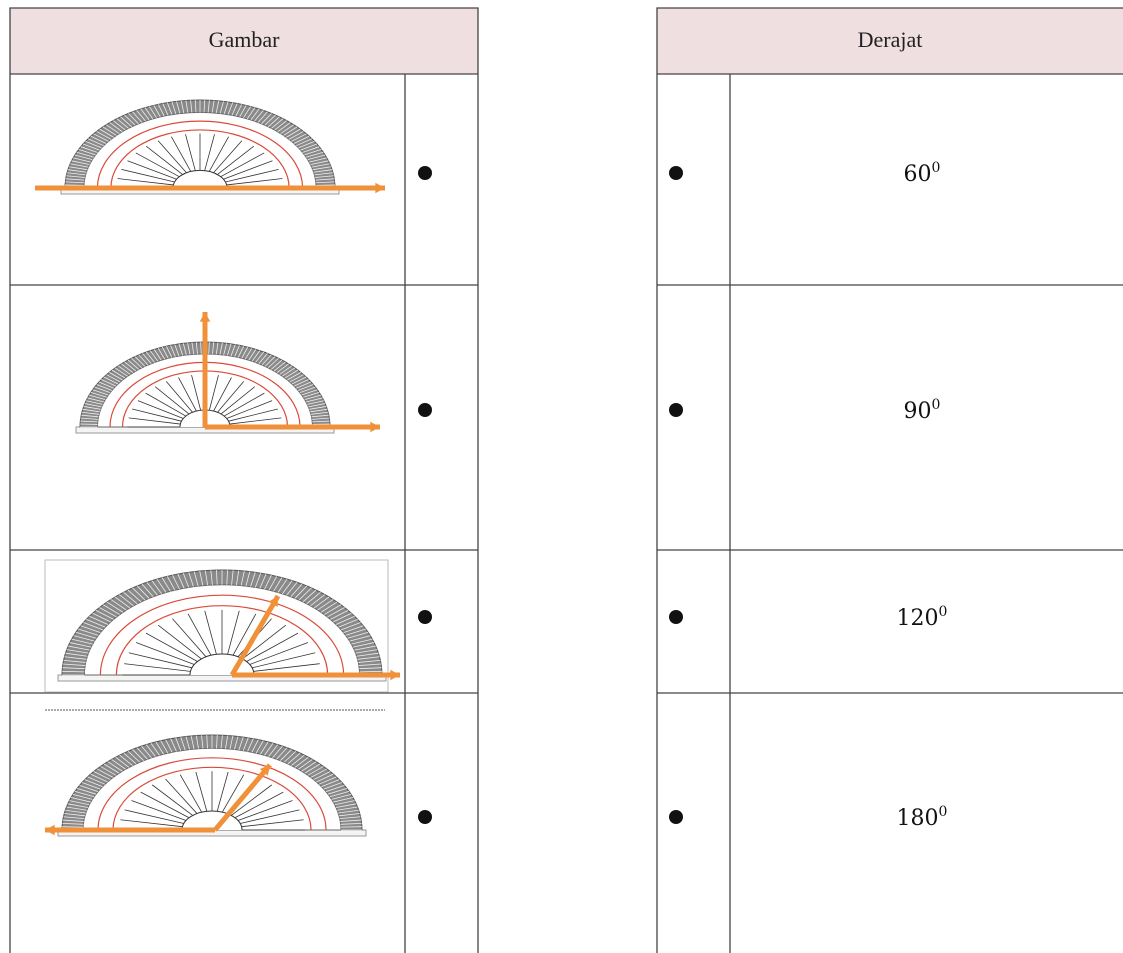 The image size is (1123, 953). Describe the element at coordinates (890, 41) in the screenshot. I see `header-cell` at that location.